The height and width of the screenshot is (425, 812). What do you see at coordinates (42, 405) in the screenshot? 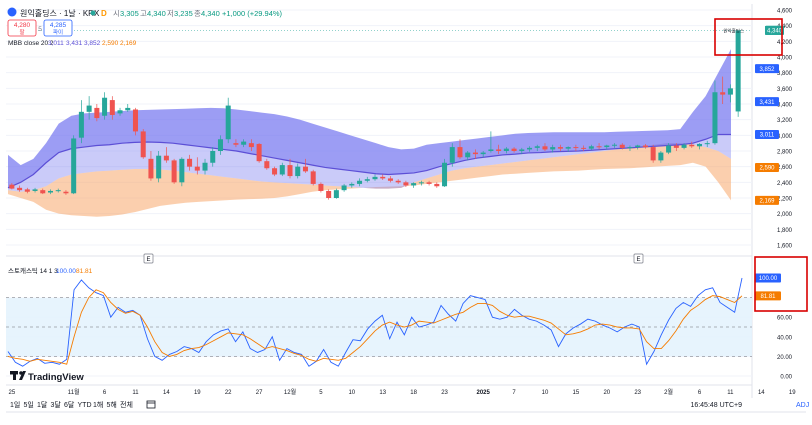
I see `timeframe-button: 1달` at bounding box center [42, 405].